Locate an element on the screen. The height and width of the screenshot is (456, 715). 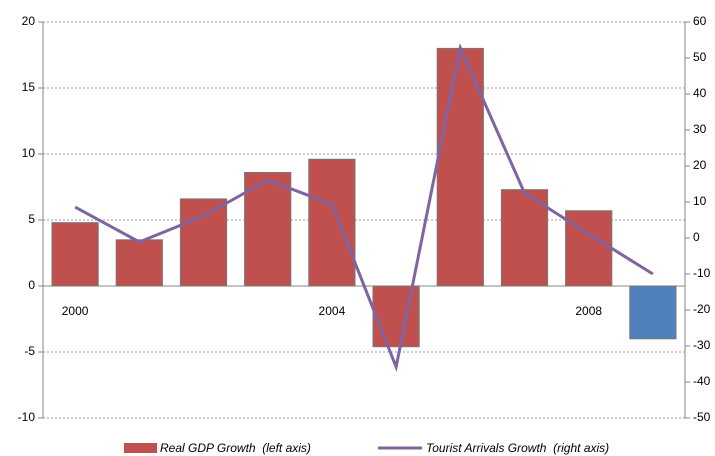
y-tick-label: 0 is located at coordinates (31, 285).